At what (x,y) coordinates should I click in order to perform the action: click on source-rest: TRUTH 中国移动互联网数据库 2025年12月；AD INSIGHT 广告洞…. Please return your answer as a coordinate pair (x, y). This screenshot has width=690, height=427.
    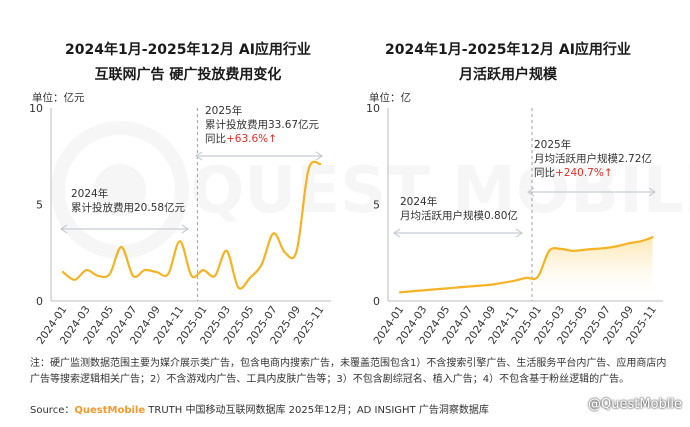
    Looking at the image, I should click on (317, 410).